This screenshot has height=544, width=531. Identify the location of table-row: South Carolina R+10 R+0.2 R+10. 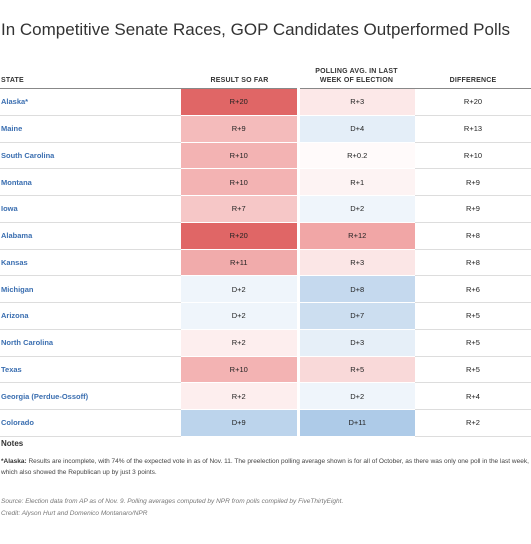
(265, 156).